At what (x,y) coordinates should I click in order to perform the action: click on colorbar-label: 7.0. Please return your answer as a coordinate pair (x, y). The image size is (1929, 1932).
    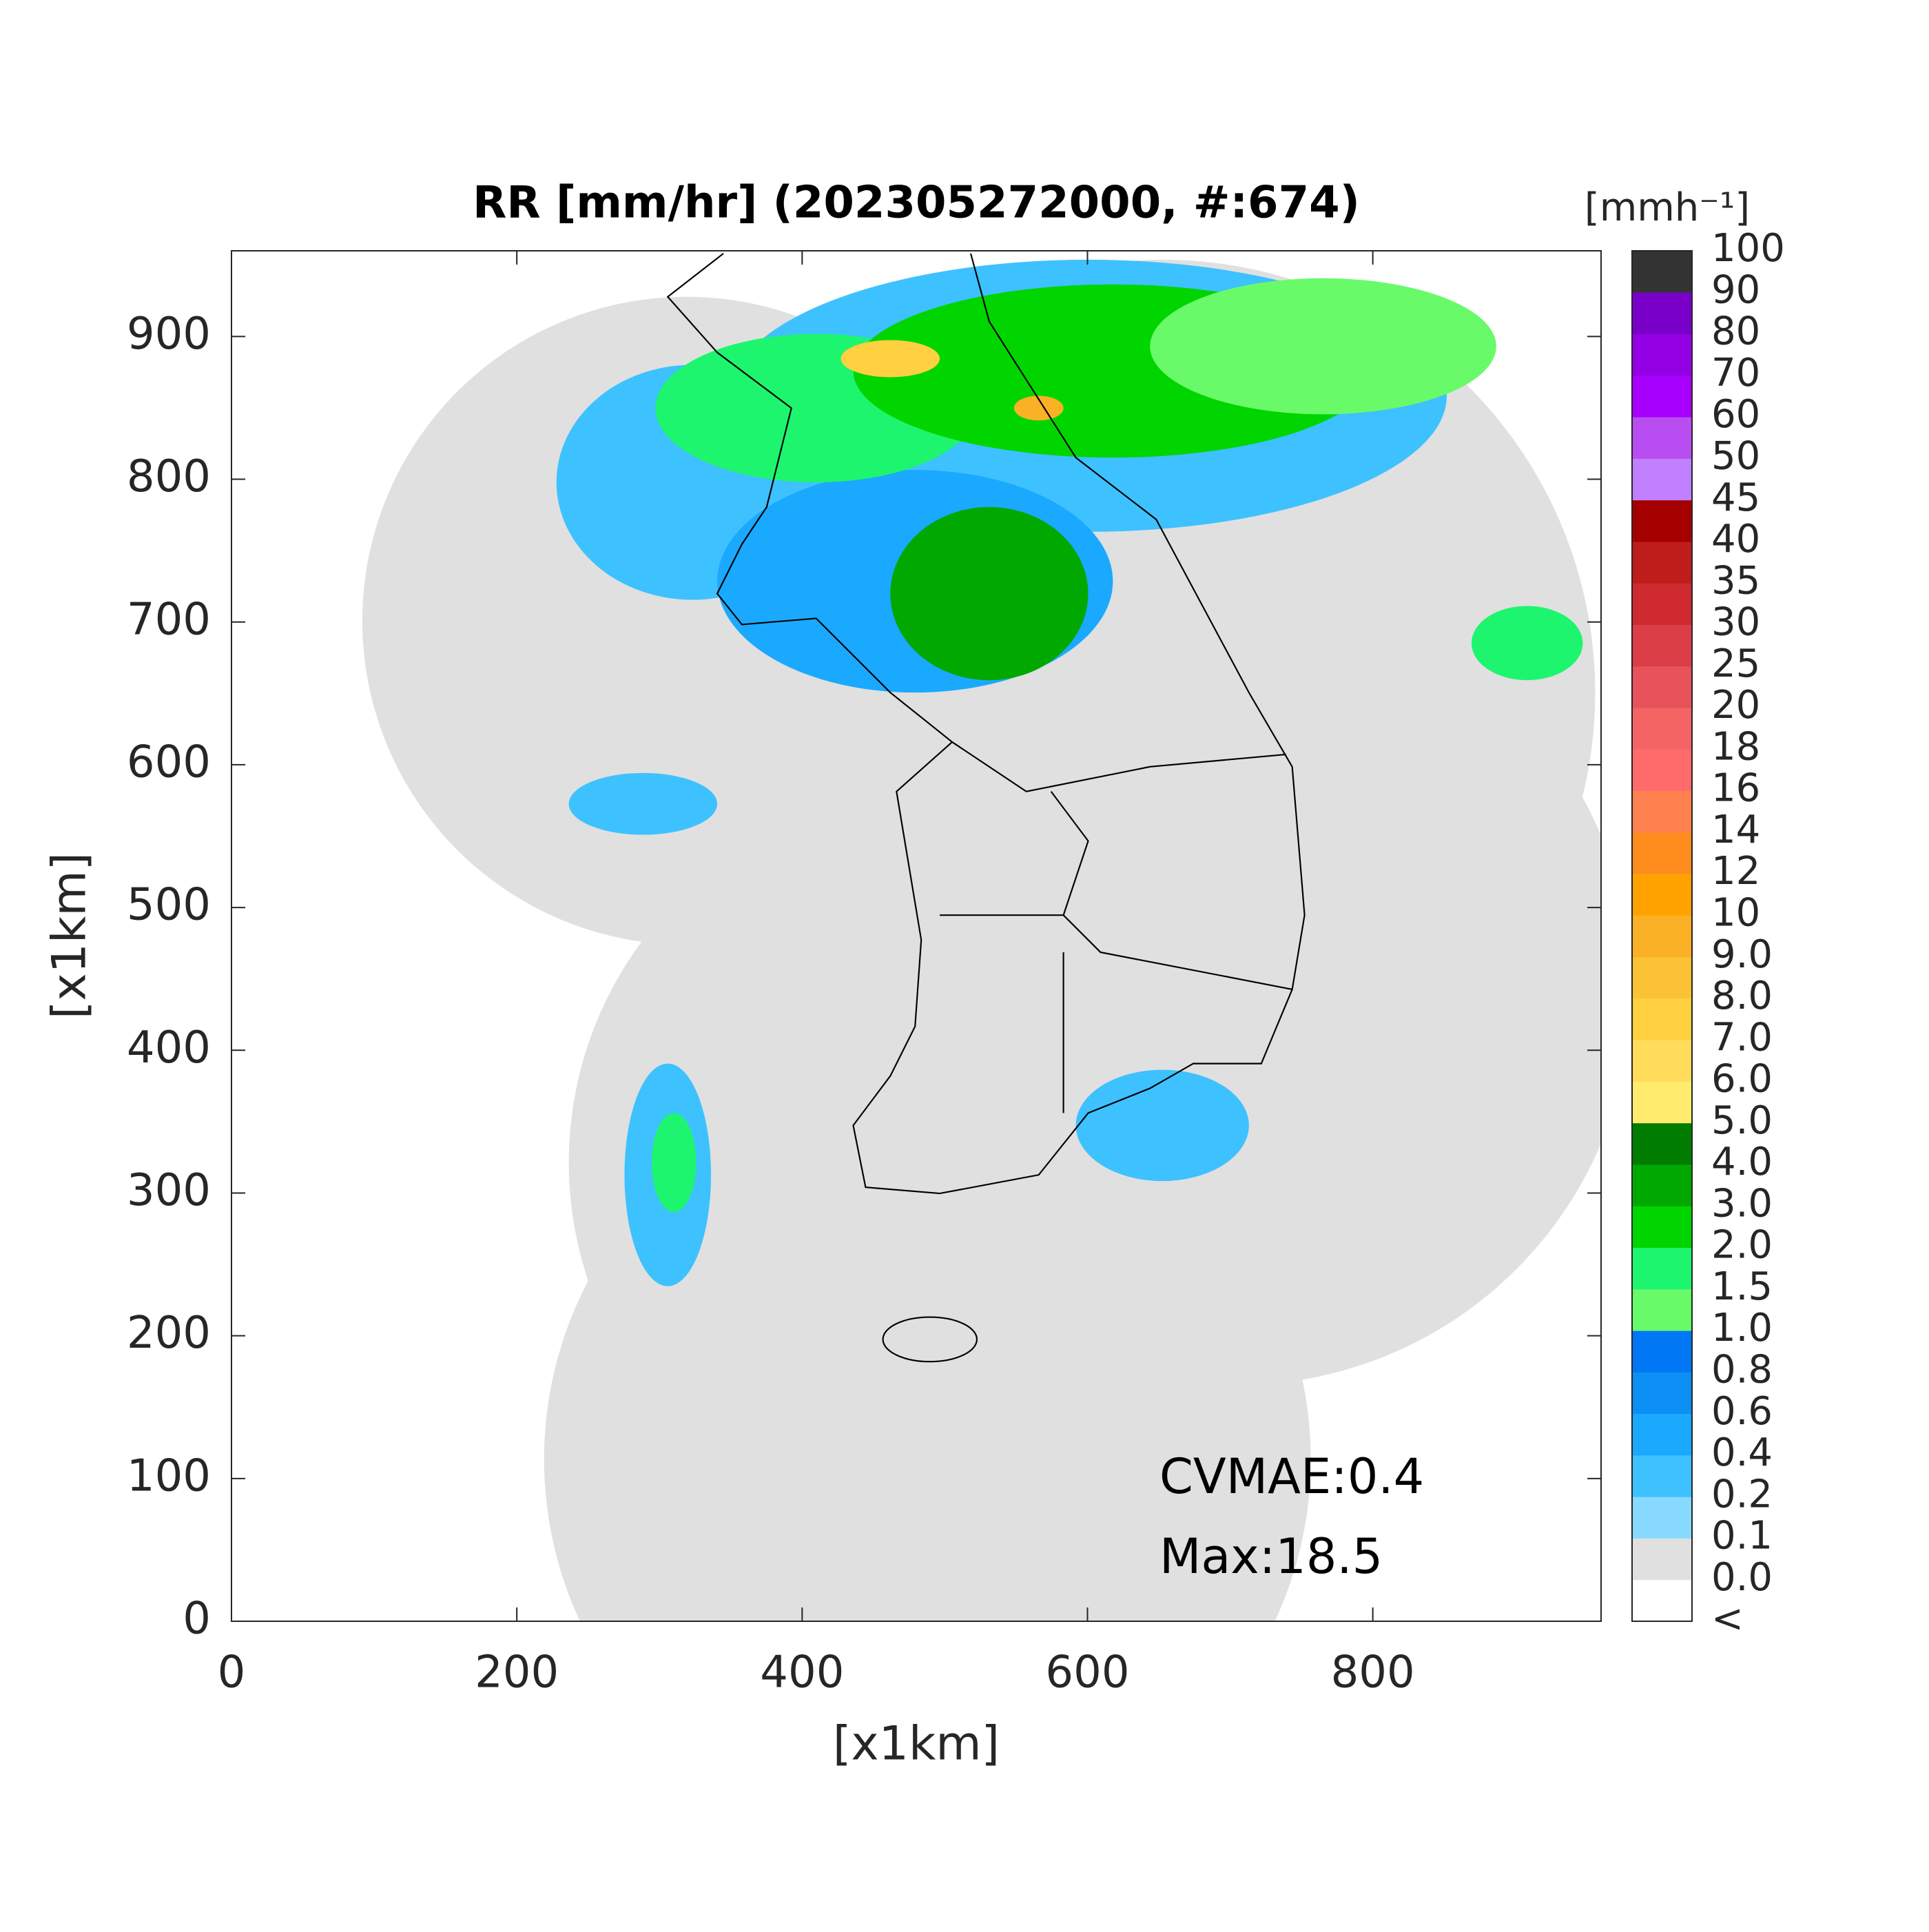
    Looking at the image, I should click on (1742, 1037).